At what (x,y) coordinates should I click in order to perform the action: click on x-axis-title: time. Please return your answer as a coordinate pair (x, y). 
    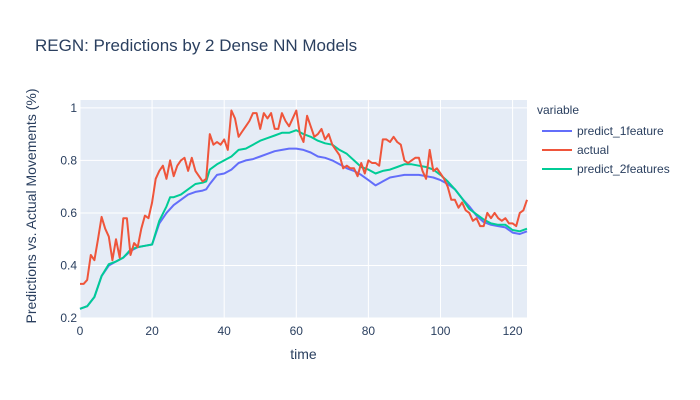
    Looking at the image, I should click on (303, 354).